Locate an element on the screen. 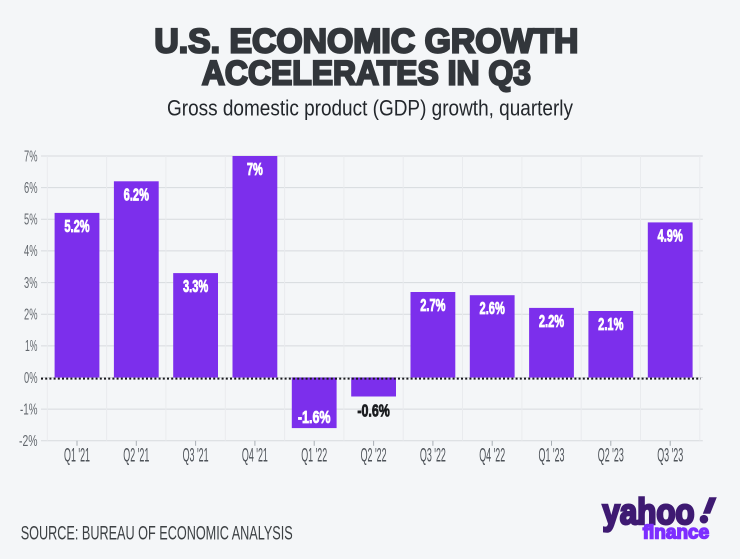  svg-text: Q4 '22 is located at coordinates (492, 456).